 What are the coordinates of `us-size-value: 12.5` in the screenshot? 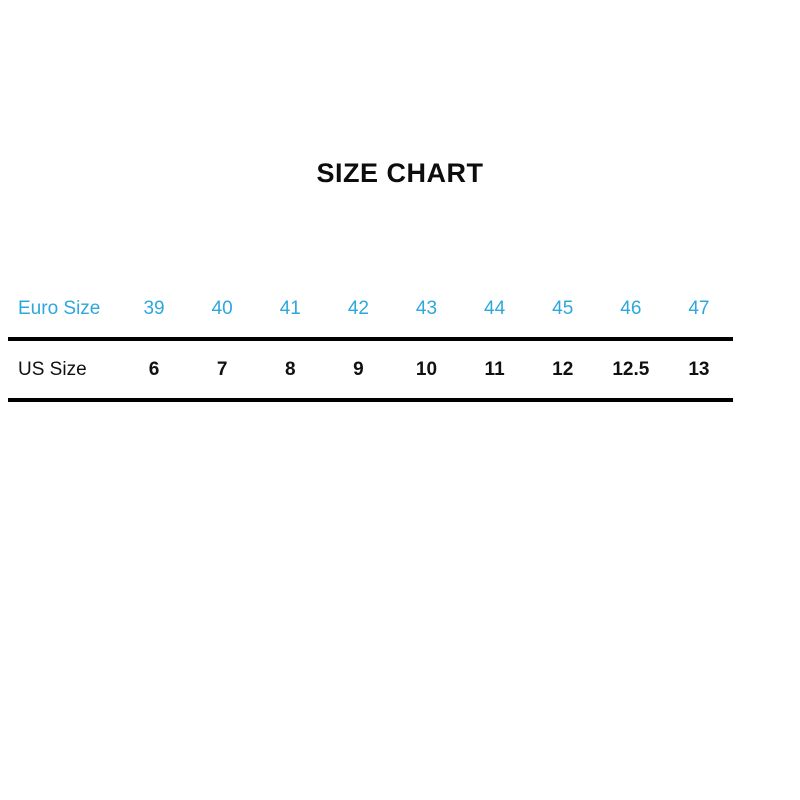 It's located at (631, 369).